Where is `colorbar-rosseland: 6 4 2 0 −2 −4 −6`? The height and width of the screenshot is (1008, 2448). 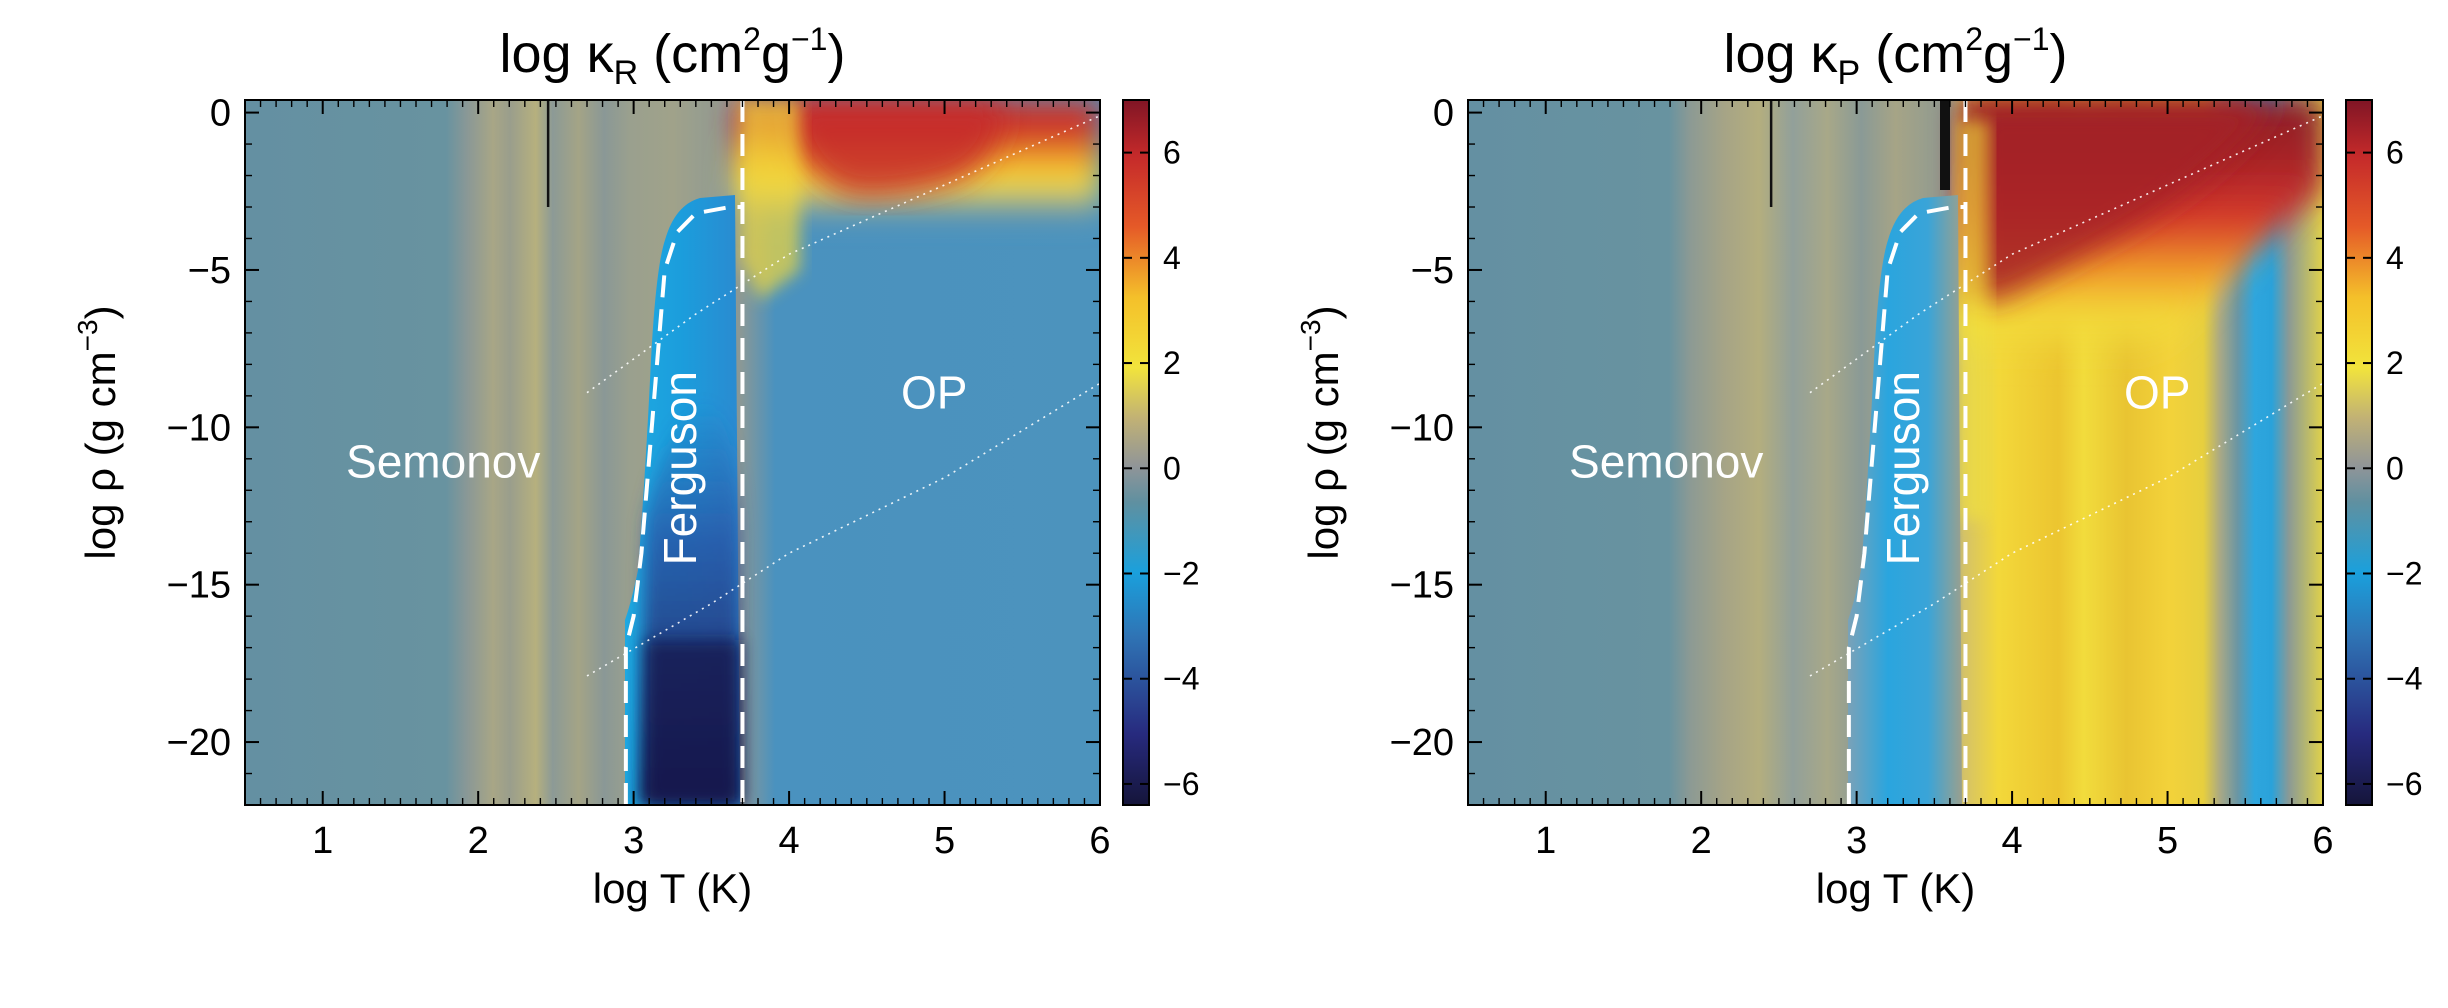 colorbar-rosseland: 6 4 2 0 −2 −4 −6 is located at coordinates (1160, 452).